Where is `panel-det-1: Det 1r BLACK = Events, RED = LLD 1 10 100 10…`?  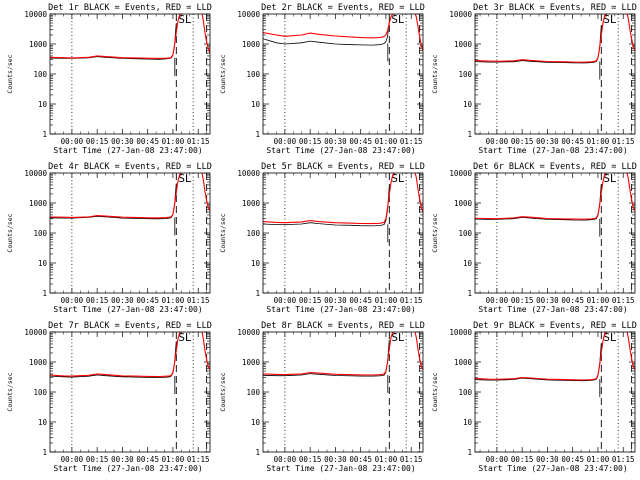
panel-det-1: Det 1r BLACK = Events, RED = LLD 1 10 100 10… is located at coordinates (109, 79).